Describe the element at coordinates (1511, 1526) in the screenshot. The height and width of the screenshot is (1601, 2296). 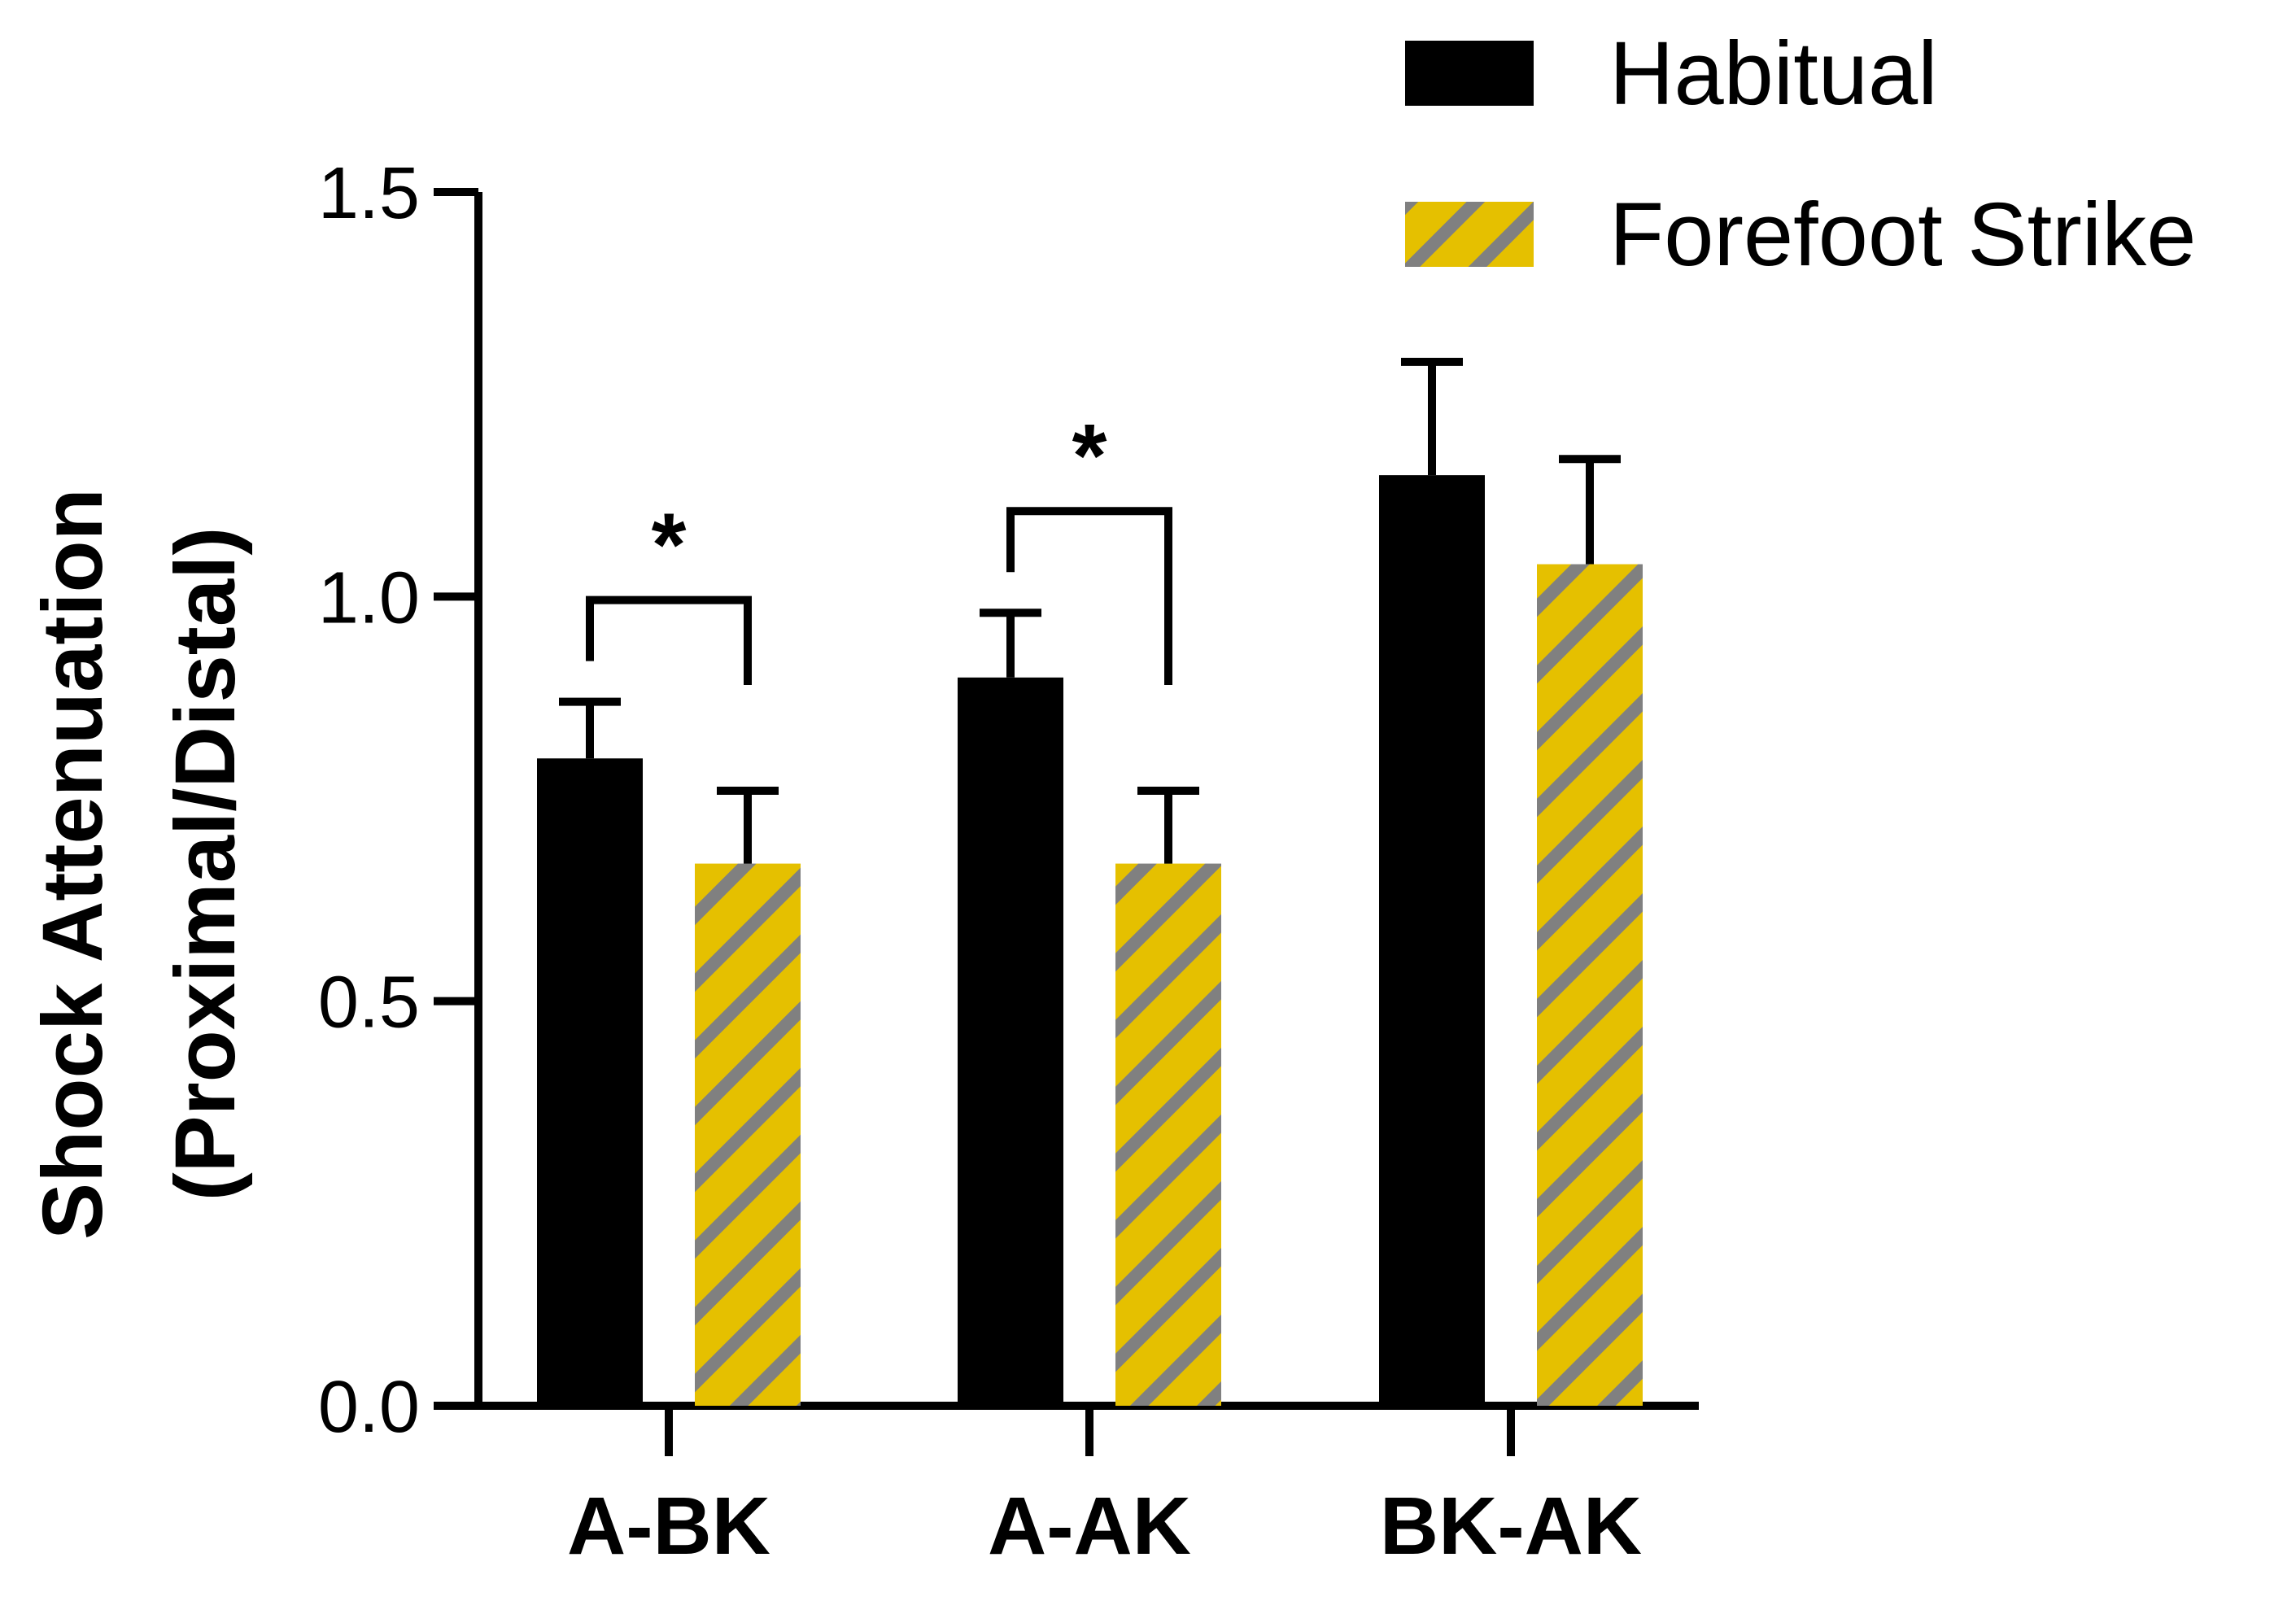
I see `x-tick-label: BK-AK` at that location.